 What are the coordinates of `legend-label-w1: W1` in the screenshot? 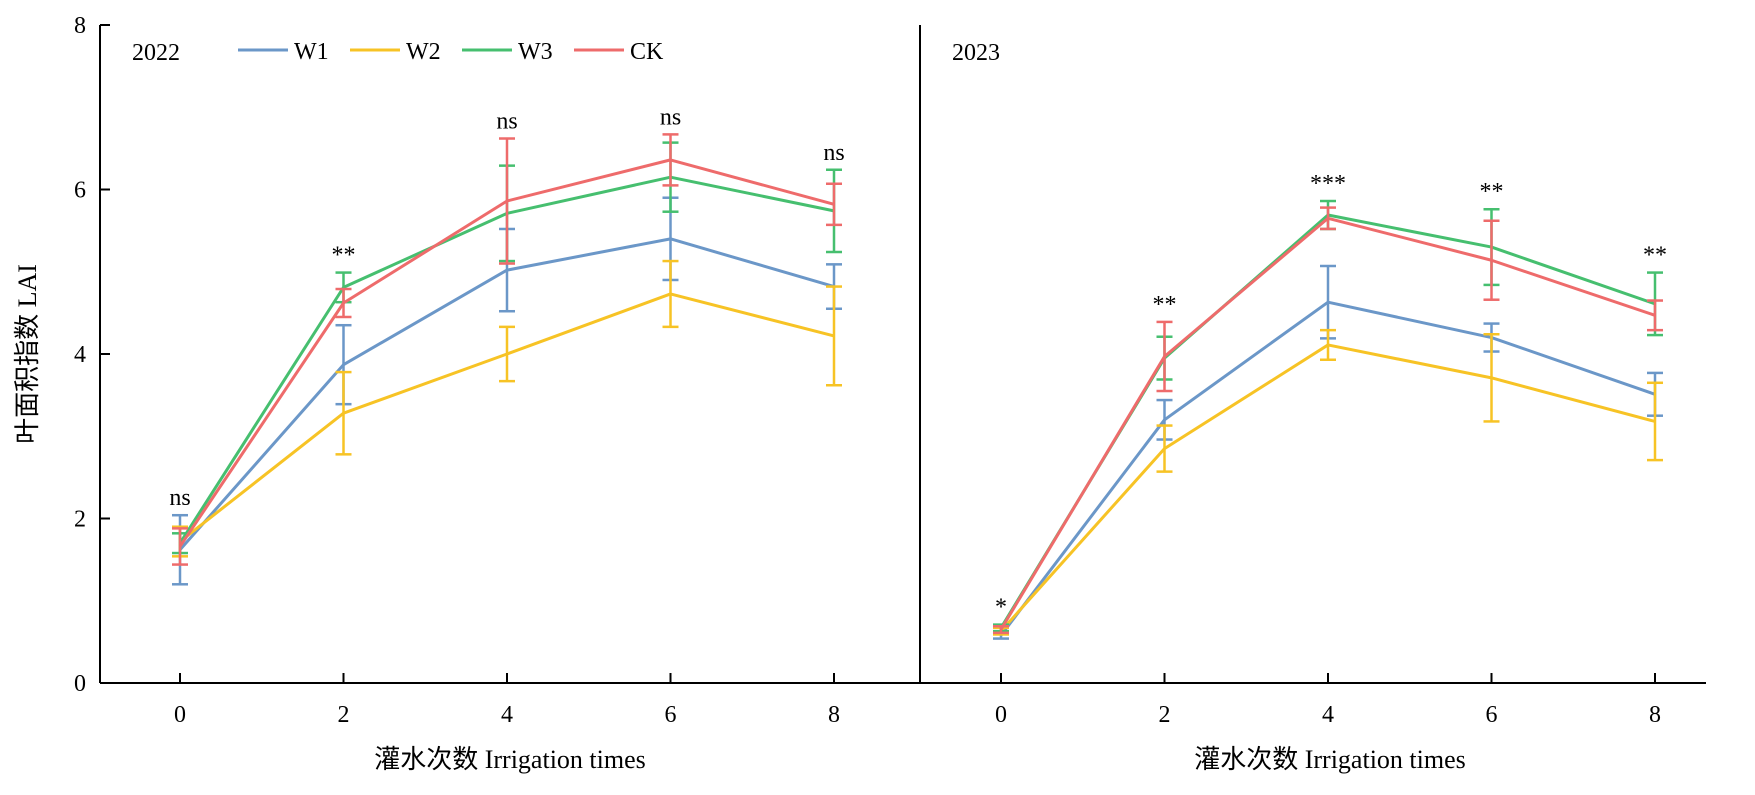 It's located at (311, 52).